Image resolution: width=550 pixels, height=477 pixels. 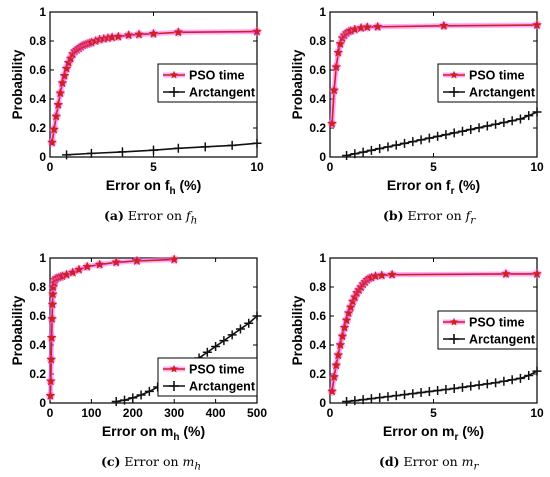 What do you see at coordinates (154, 187) in the screenshot?
I see `x-axis-label: Error on fh (%)` at bounding box center [154, 187].